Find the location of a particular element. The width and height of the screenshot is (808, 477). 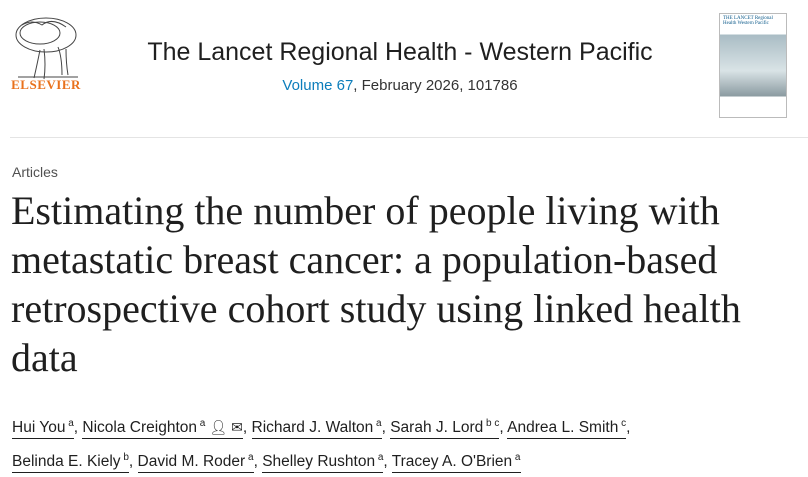

affiliation-marker: b c is located at coordinates (491, 423).